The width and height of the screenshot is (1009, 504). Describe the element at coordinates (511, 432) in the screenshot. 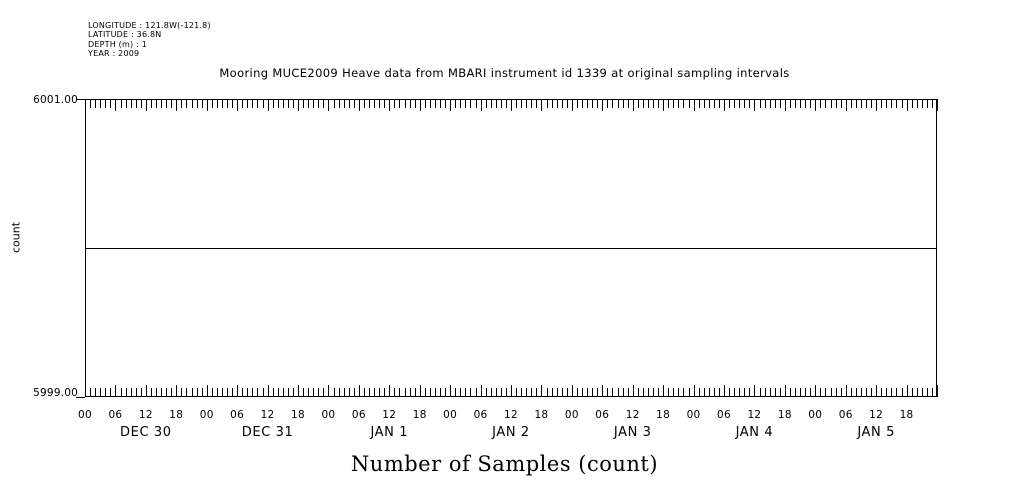

I see `x-axis-day-label: JAN 2` at that location.